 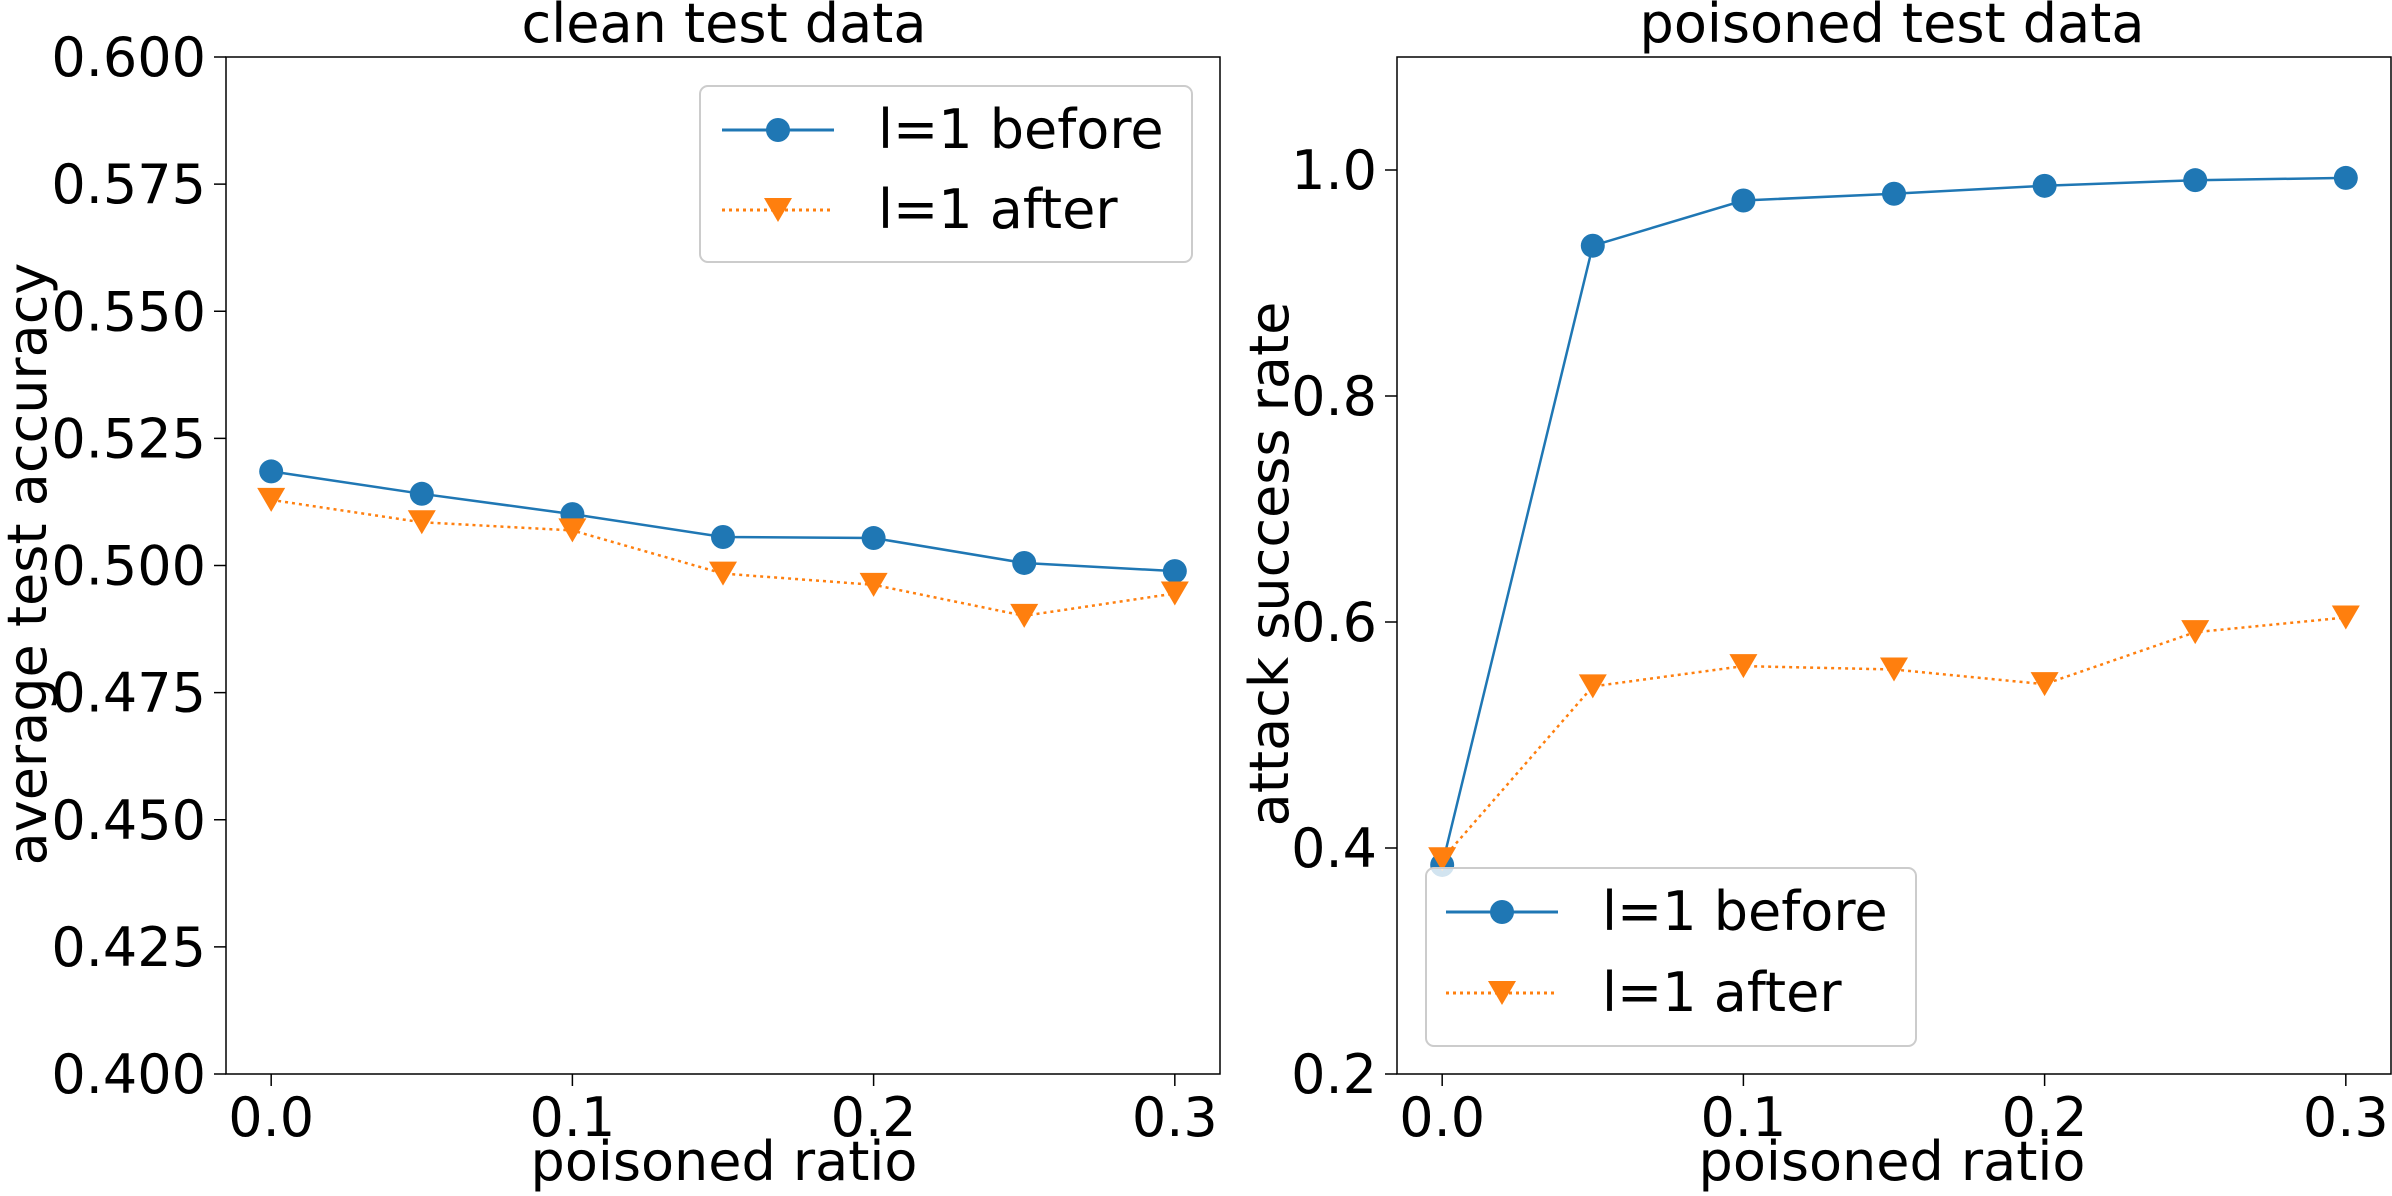 What do you see at coordinates (1334, 396) in the screenshot?
I see `y-tick-label: 0.8` at bounding box center [1334, 396].